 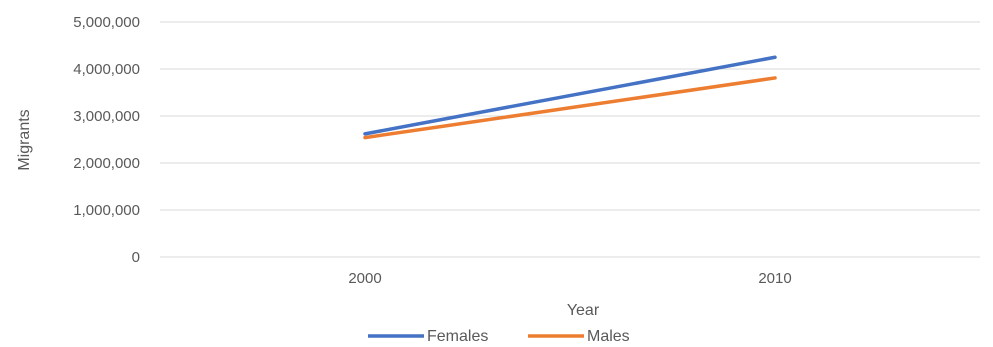 I want to click on legend-label-females: Females, so click(x=457, y=335).